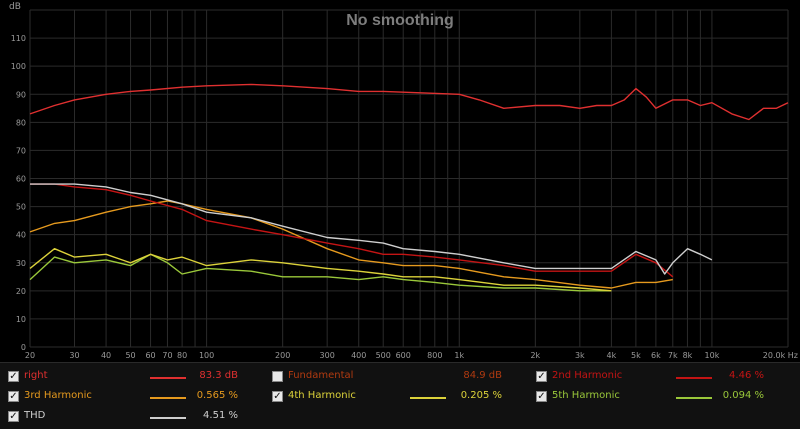  What do you see at coordinates (21, 207) in the screenshot?
I see `y-tick-label: 50` at bounding box center [21, 207].